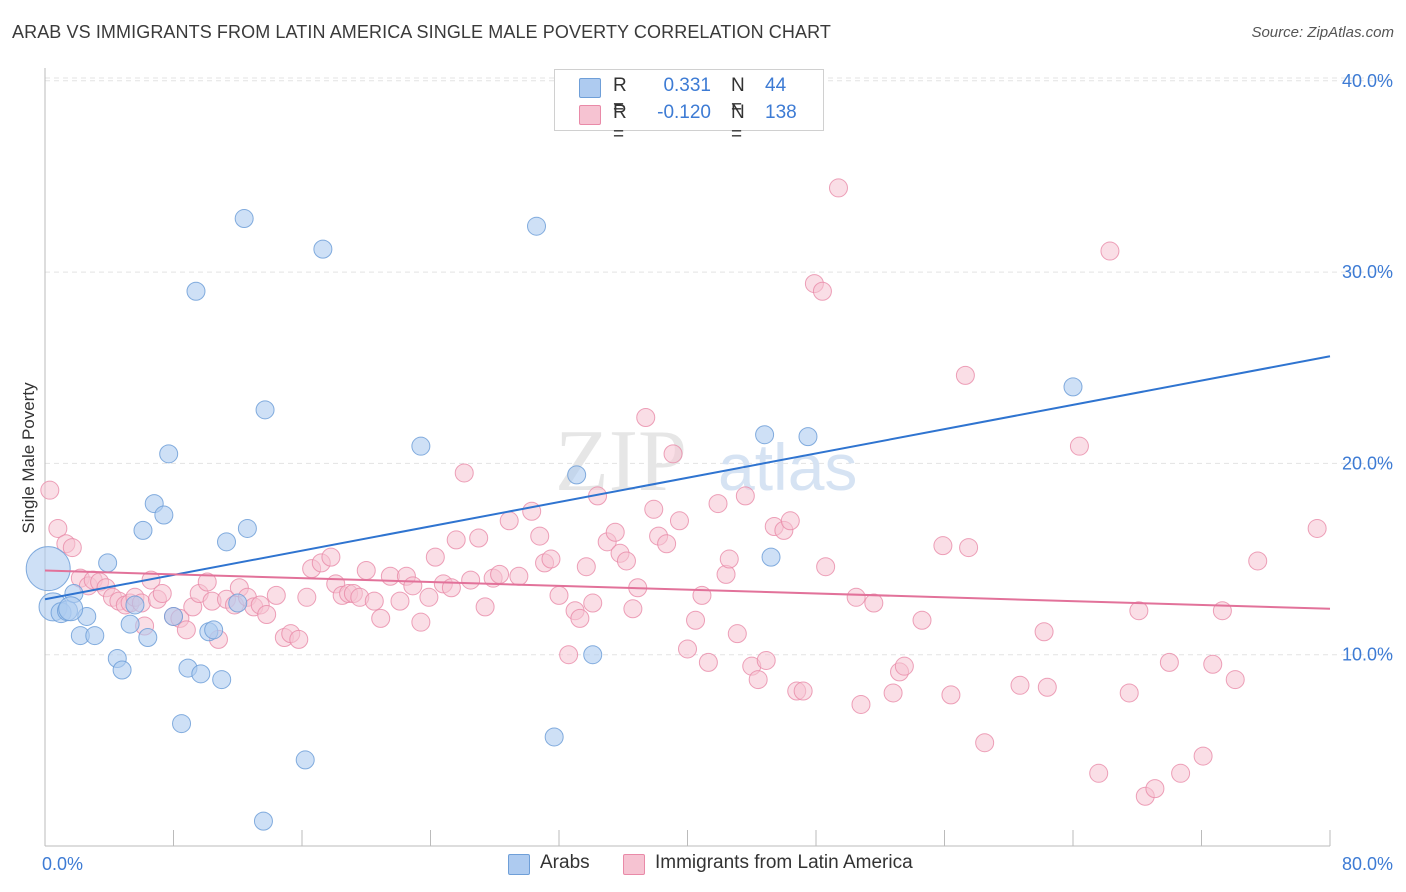 The height and width of the screenshot is (892, 1406). Describe the element at coordinates (1367, 463) in the screenshot. I see `y-tick-label: 20.0%` at that location.